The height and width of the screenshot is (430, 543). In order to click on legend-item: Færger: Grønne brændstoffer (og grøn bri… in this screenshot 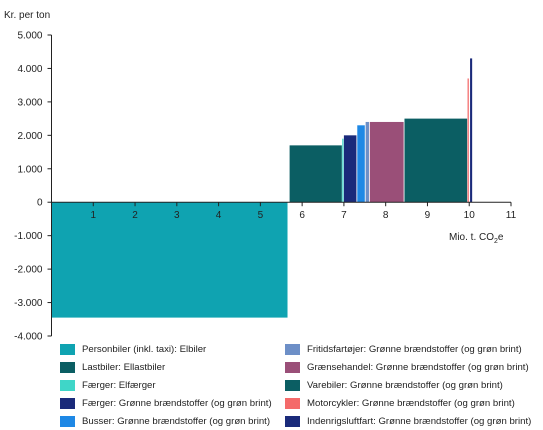, I will do `click(172, 403)`.